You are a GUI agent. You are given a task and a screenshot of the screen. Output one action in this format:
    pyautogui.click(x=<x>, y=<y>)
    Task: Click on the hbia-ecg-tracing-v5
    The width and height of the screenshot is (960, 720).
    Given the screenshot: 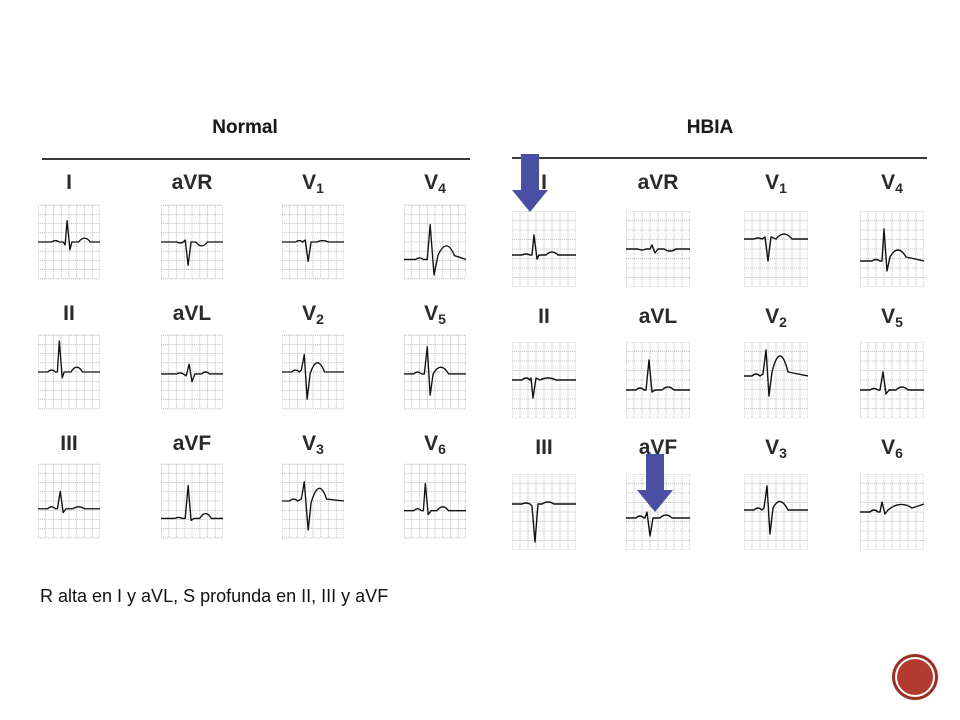 What is the action you would take?
    pyautogui.click(x=892, y=380)
    